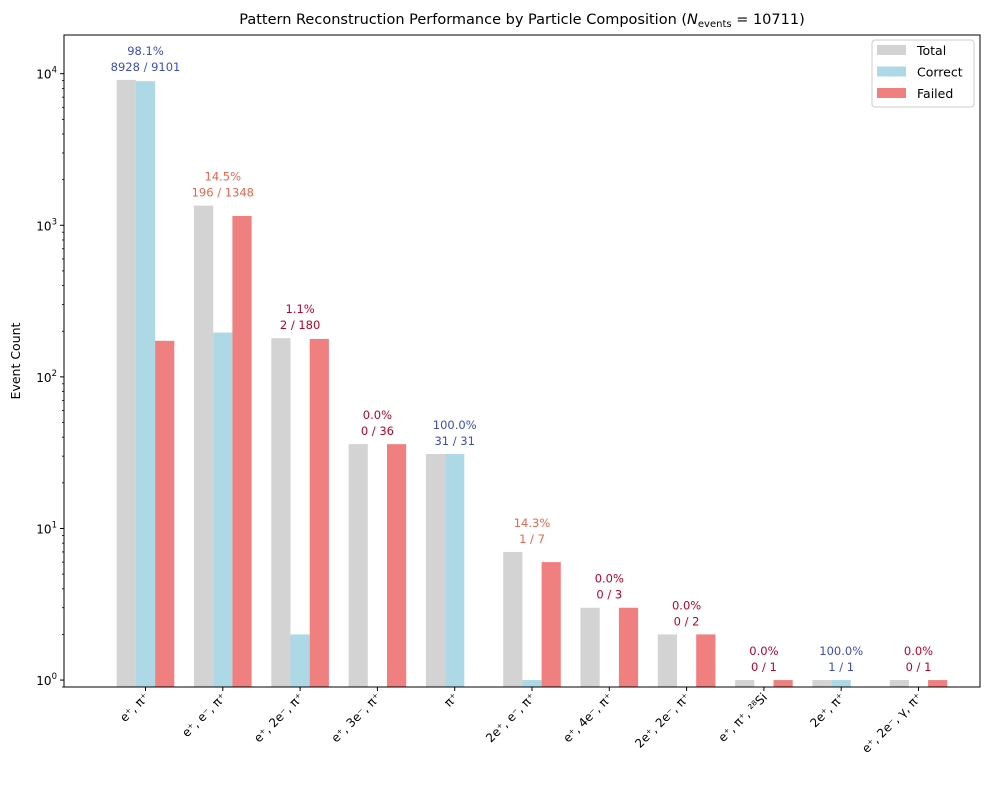 This screenshot has width=989, height=790. Describe the element at coordinates (764, 667) in the screenshot. I see `annotation-fraction-8: 0 / 1` at that location.